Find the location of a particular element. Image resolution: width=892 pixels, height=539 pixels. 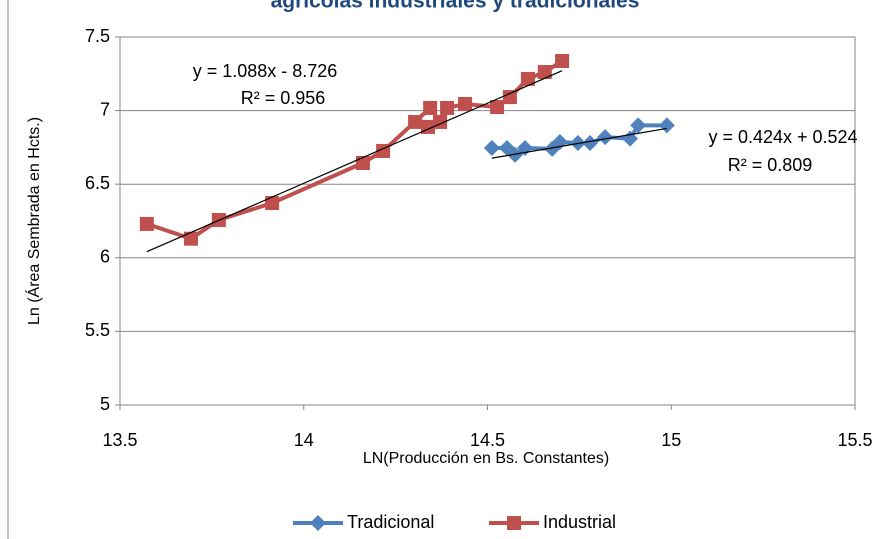

x-tick-label: 15 is located at coordinates (671, 440).